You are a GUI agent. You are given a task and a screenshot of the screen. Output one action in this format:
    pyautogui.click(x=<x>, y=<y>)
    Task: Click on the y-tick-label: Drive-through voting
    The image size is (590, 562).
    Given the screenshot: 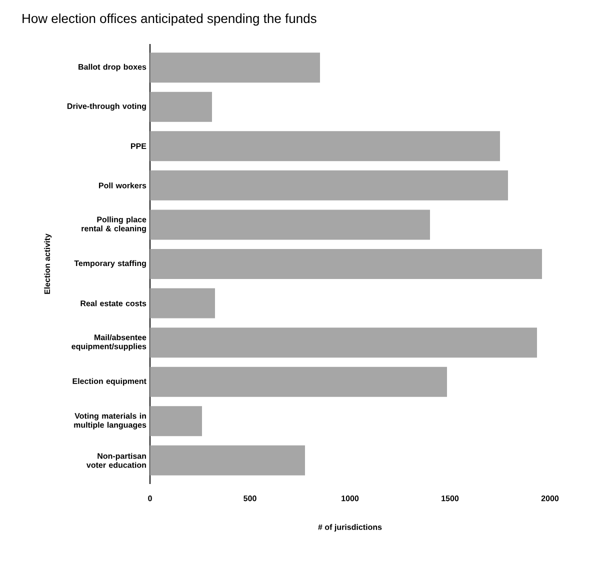 What is the action you would take?
    pyautogui.click(x=106, y=107)
    